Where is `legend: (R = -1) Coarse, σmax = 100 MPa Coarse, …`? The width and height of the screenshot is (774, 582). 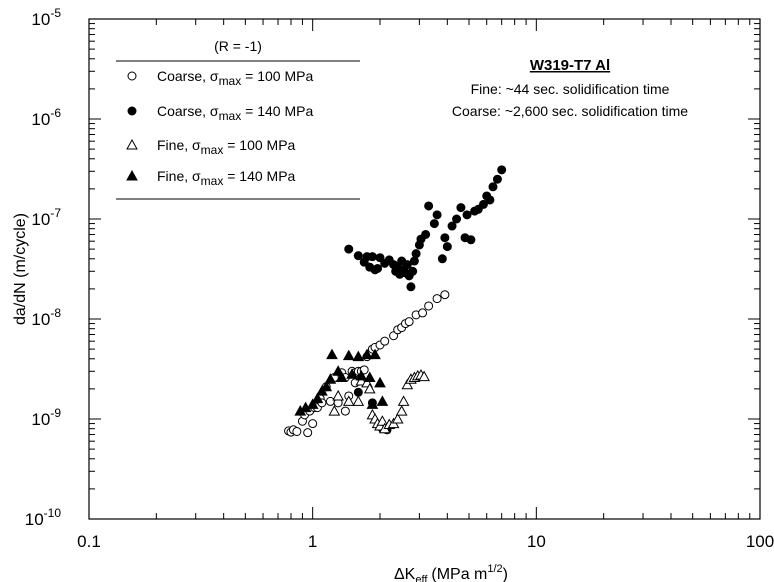 legend: (R = -1) Coarse, σmax = 100 MPa Coarse, … is located at coordinates (238, 119).